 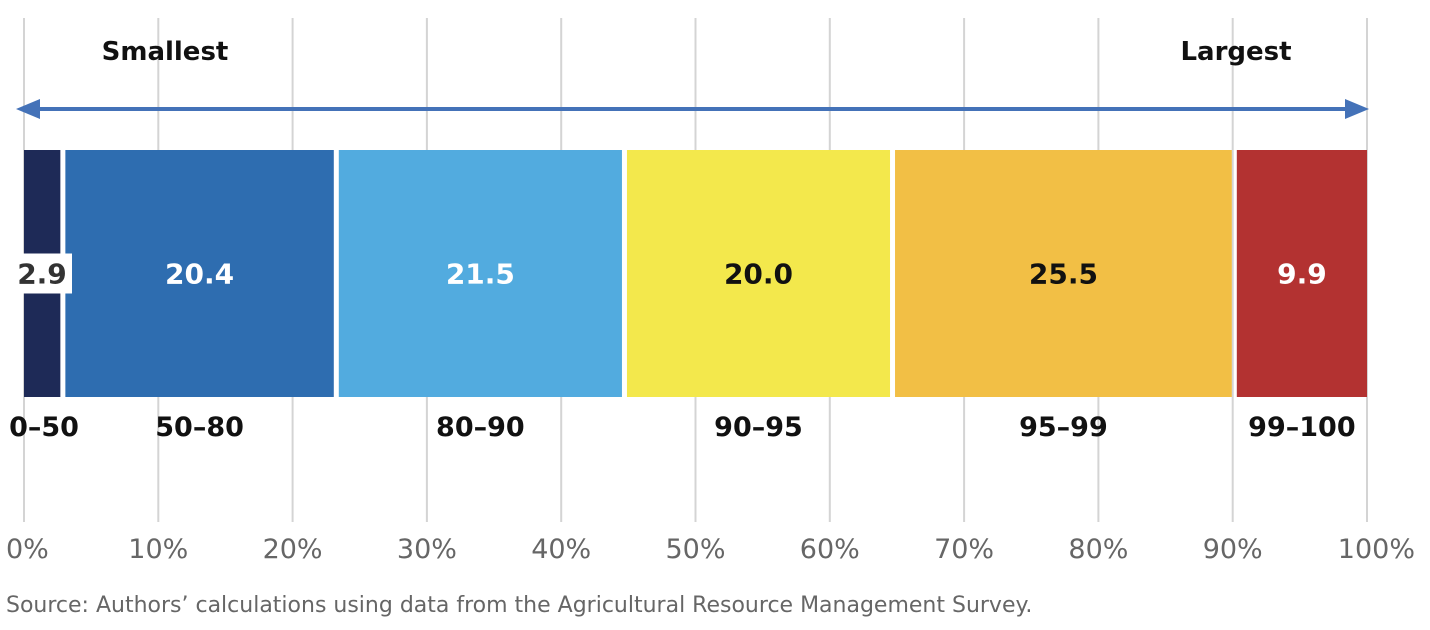 I want to click on value-label-background, so click(x=42, y=273).